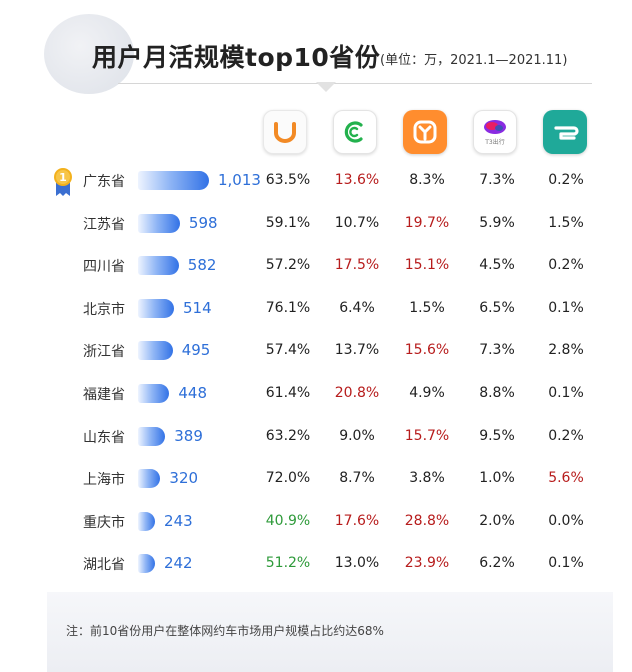 Image resolution: width=632 pixels, height=672 pixels. What do you see at coordinates (566, 478) in the screenshot?
I see `share-cell: 5.6%` at bounding box center [566, 478].